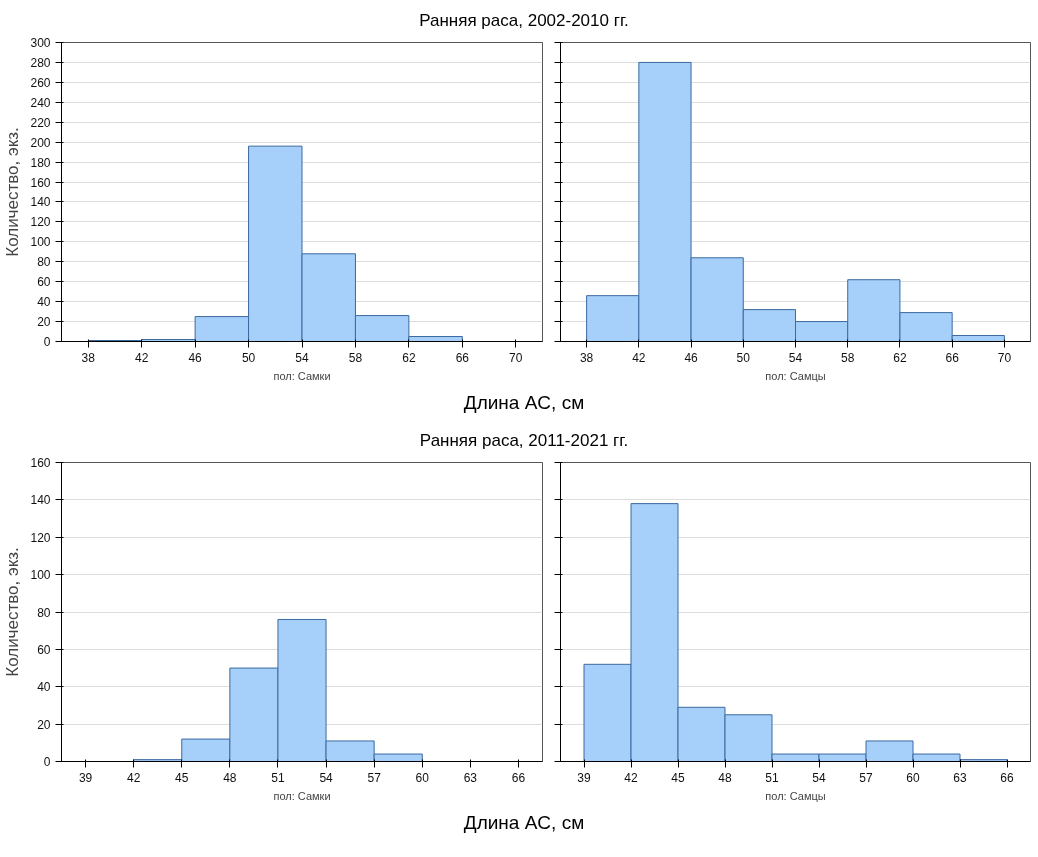 The image size is (1038, 857). What do you see at coordinates (40, 62) in the screenshot?
I see `y-tick-label: 280` at bounding box center [40, 62].